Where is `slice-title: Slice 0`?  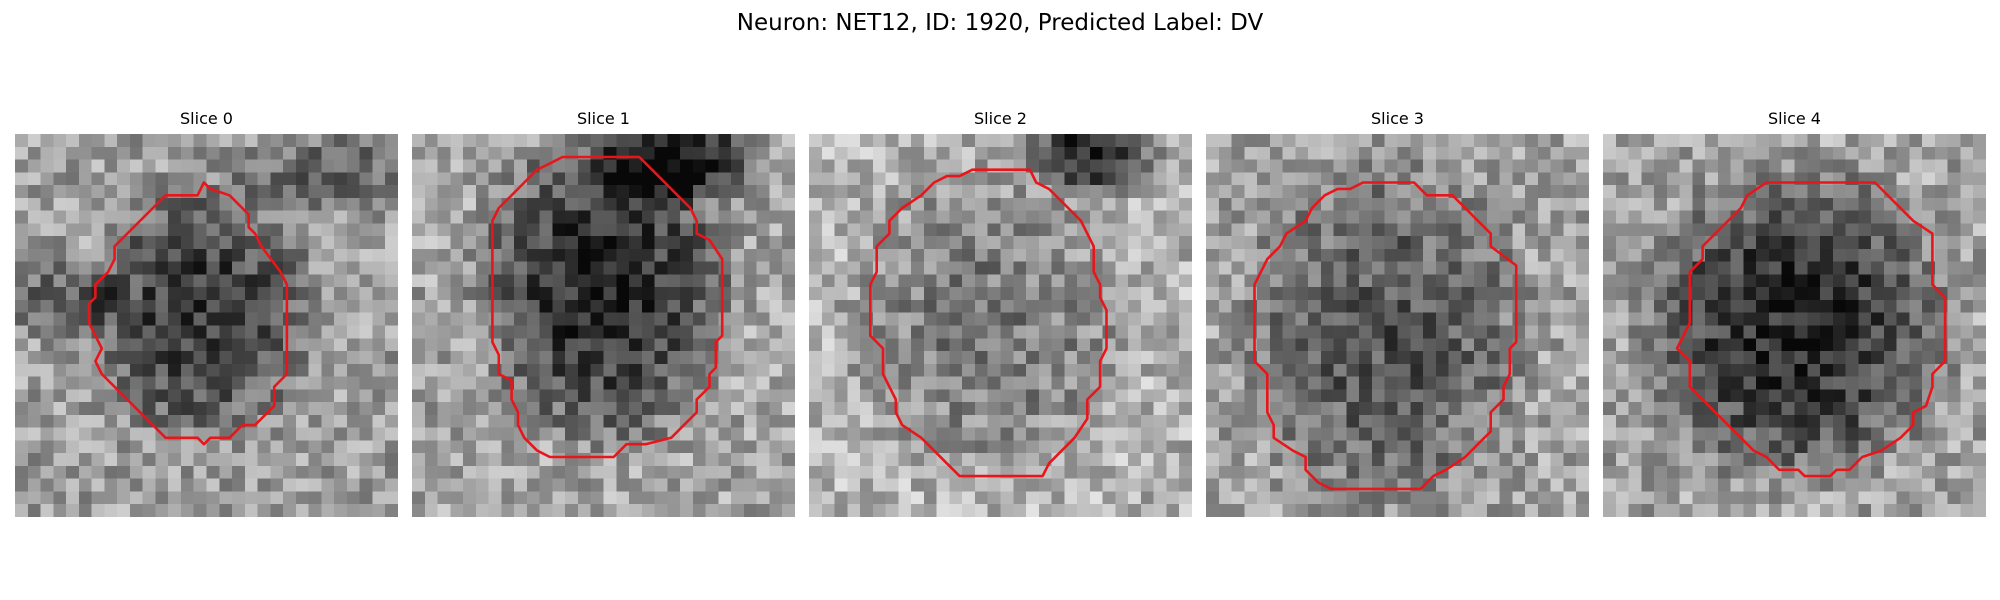 slice-title: Slice 0 is located at coordinates (206, 118).